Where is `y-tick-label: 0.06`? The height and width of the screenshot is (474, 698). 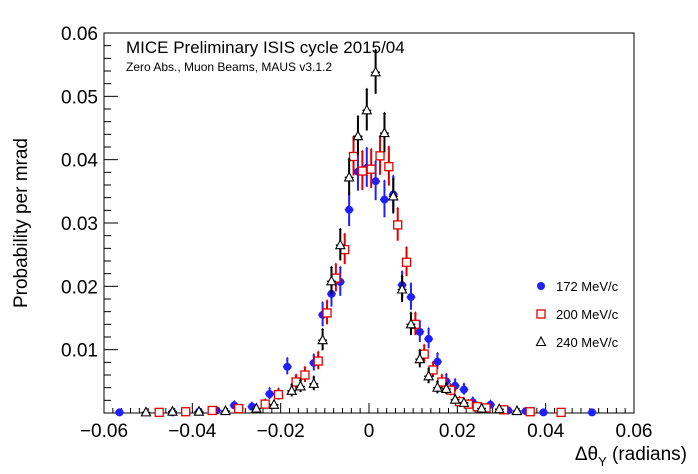
y-tick-label: 0.06 is located at coordinates (79, 34).